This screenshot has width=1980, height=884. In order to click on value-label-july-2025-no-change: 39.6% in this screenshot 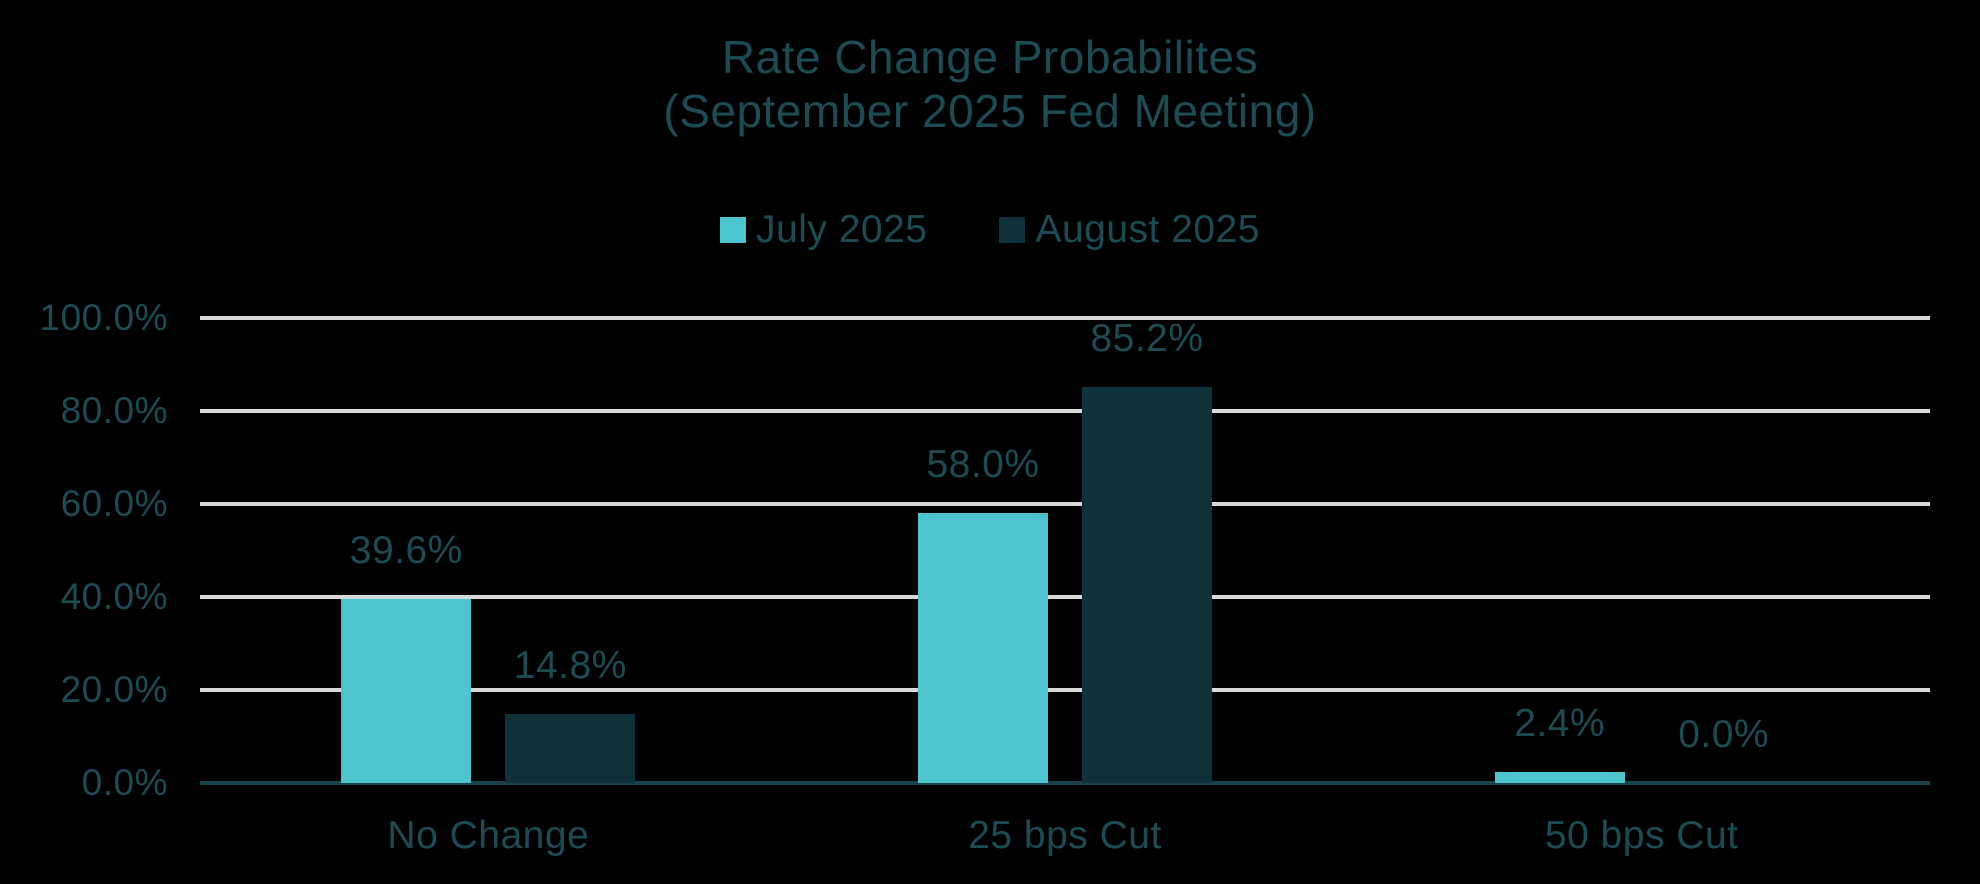, I will do `click(406, 550)`.